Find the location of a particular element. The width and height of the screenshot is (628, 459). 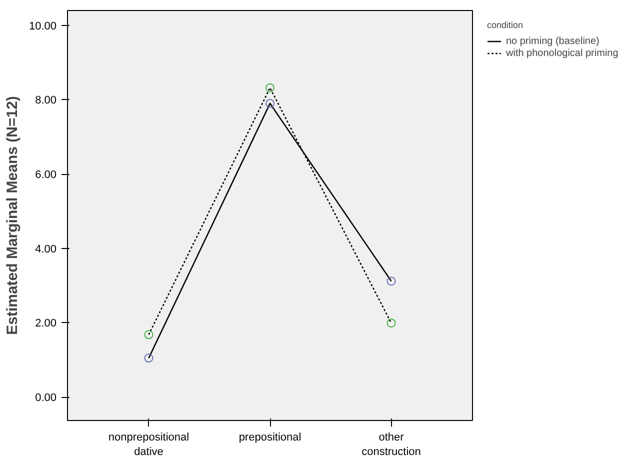

x-tick-label: nonprepositional dative is located at coordinates (149, 445).